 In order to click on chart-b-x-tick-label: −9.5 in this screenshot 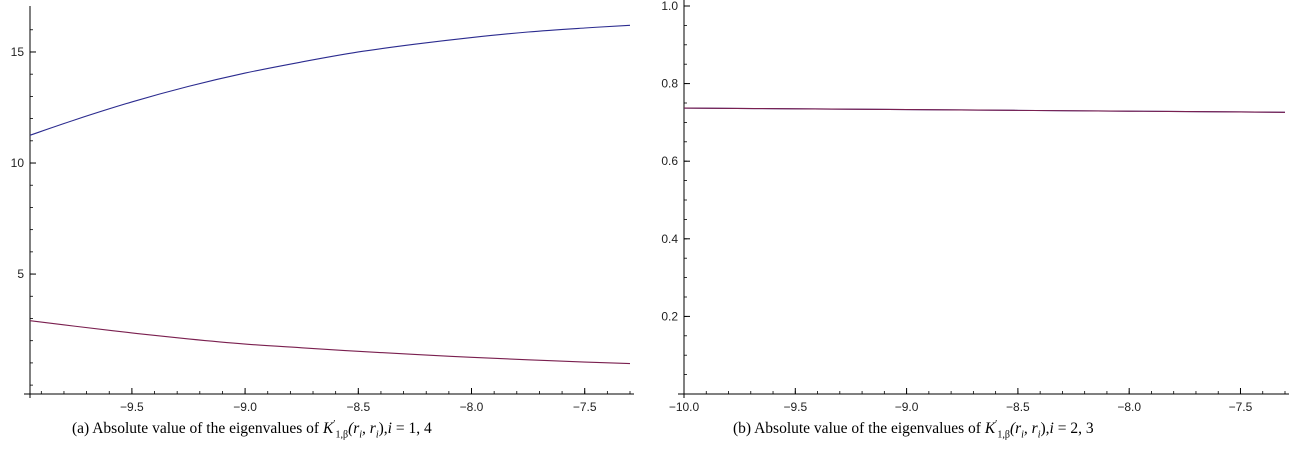, I will do `click(795, 407)`.